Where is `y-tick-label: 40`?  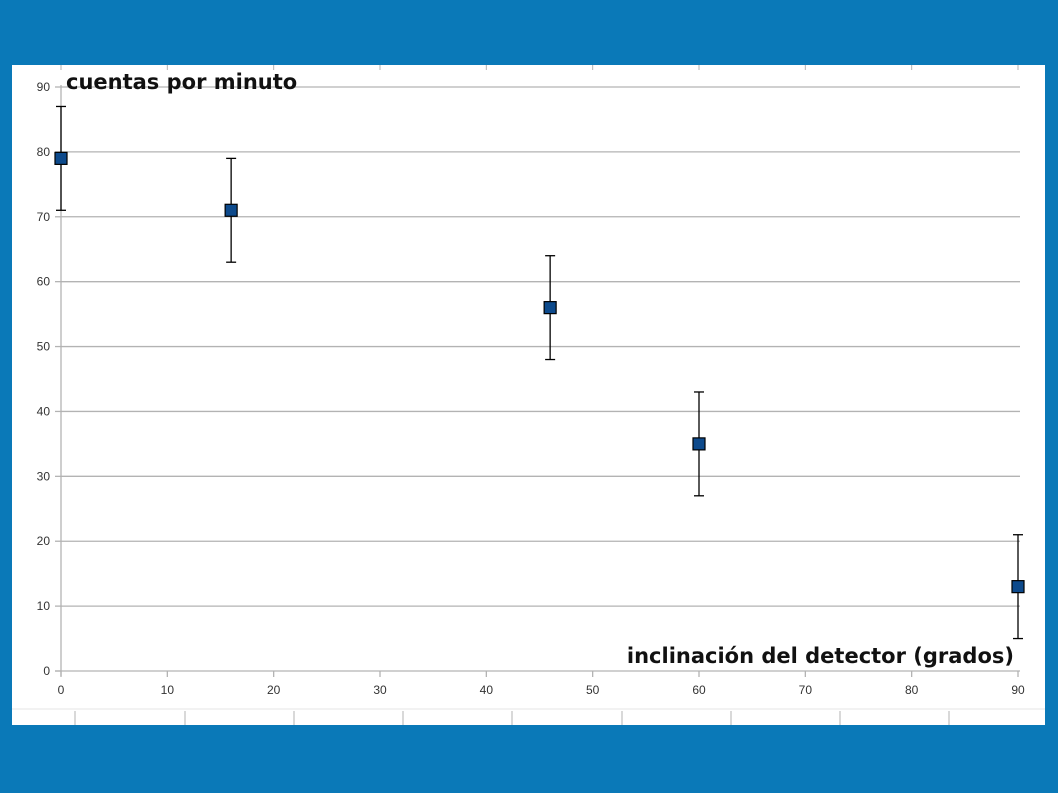 y-tick-label: 40 is located at coordinates (44, 411).